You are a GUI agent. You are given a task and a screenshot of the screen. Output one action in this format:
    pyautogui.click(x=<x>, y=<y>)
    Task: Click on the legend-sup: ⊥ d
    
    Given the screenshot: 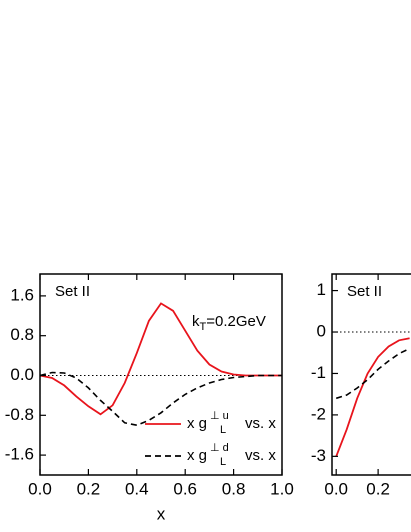 What is the action you would take?
    pyautogui.click(x=219, y=448)
    